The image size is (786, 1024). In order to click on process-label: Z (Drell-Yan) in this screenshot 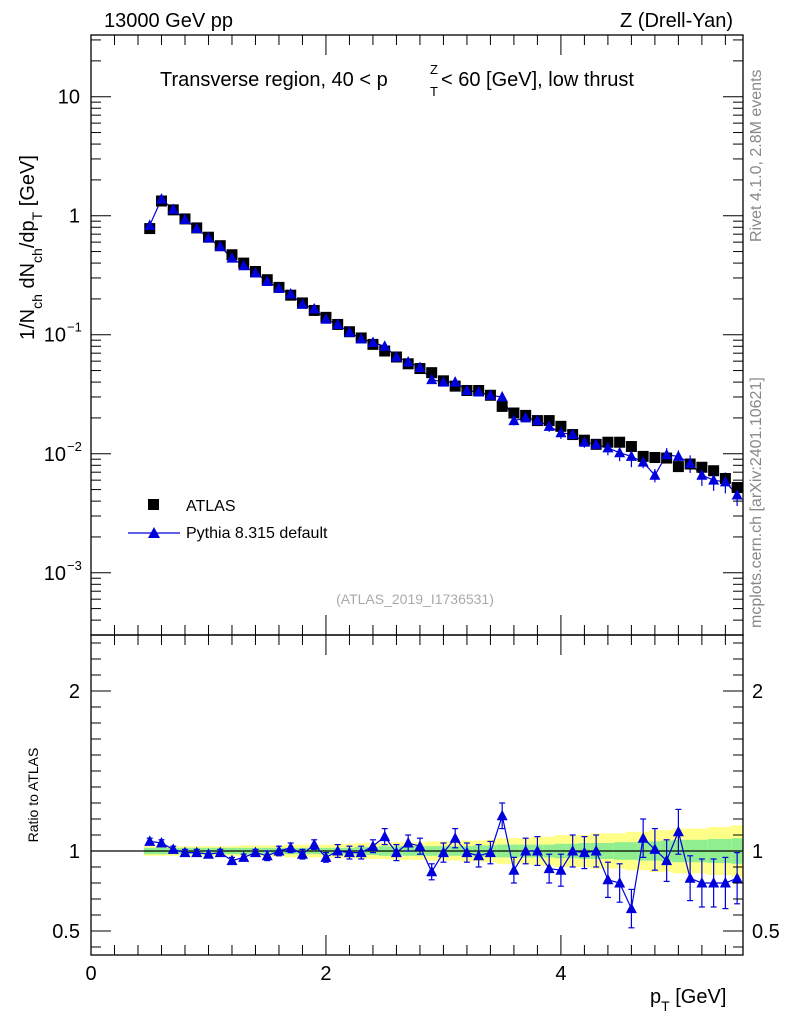, I will do `click(676, 21)`.